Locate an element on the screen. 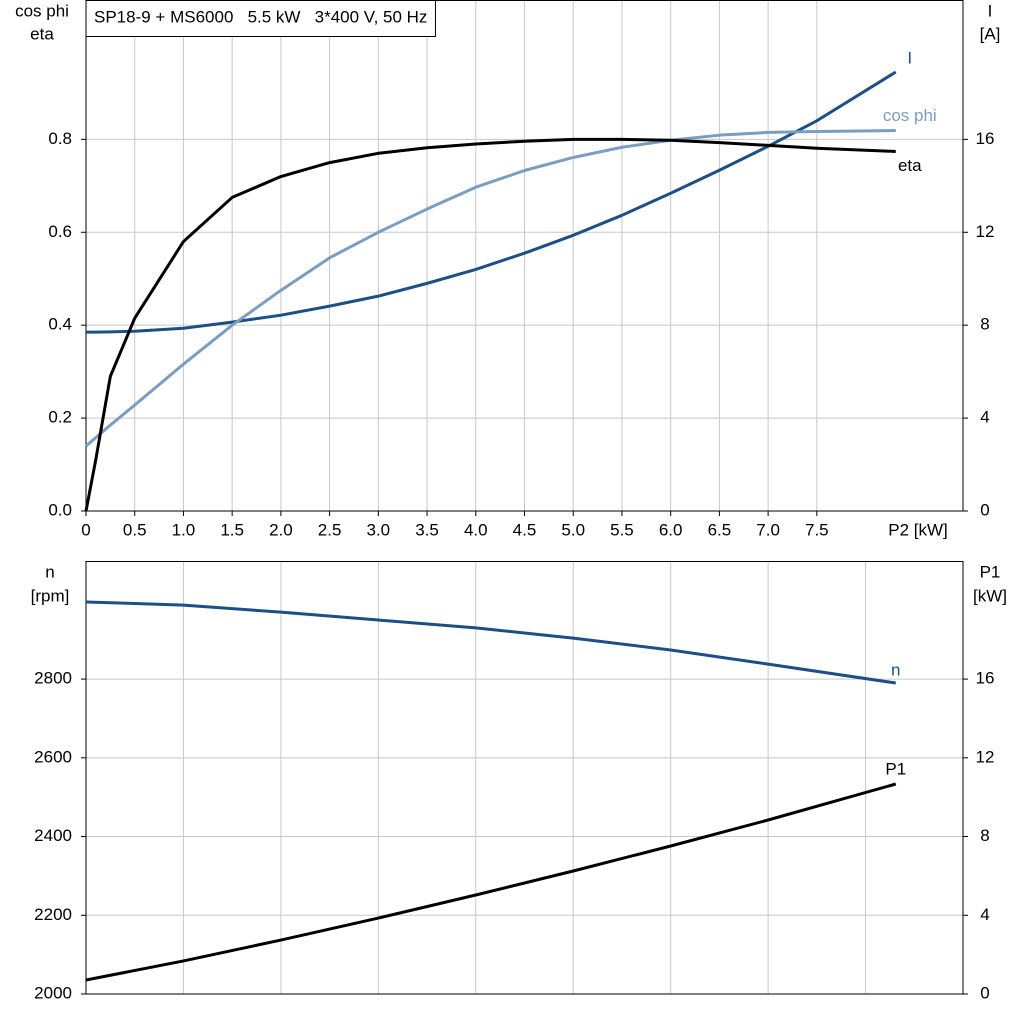 Image resolution: width=1024 pixels, height=1024 pixels. y-axis-label: eta is located at coordinates (42, 33).